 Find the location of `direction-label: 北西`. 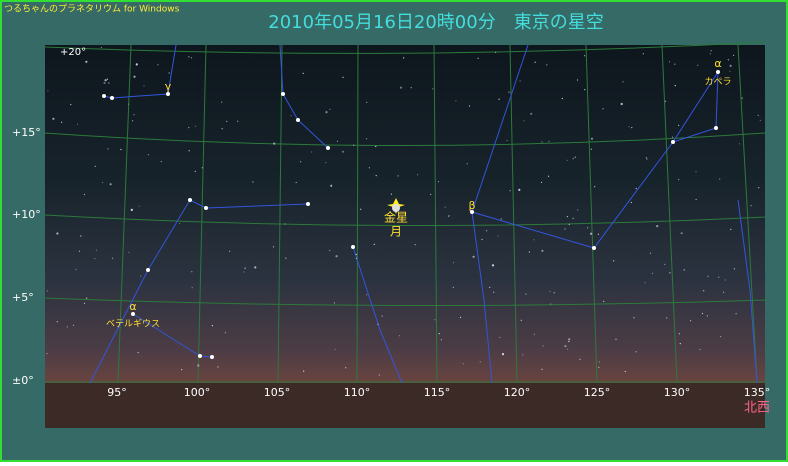

direction-label: 北西 is located at coordinates (757, 408).